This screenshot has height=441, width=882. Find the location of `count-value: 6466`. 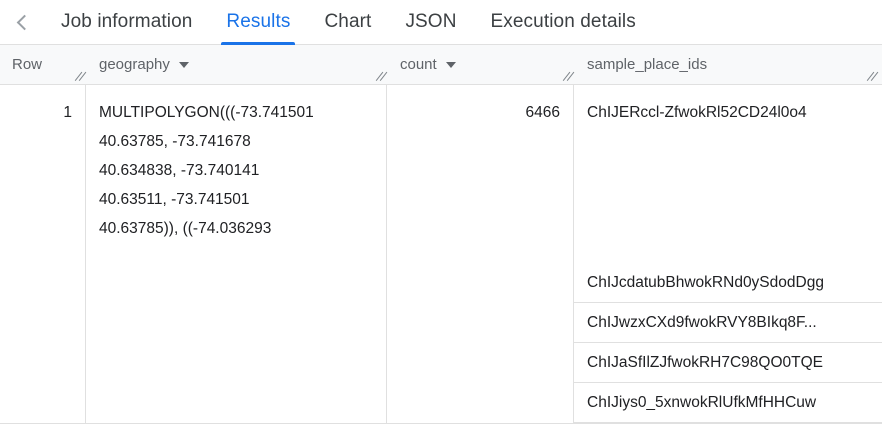

count-value: 6466 is located at coordinates (542, 112).